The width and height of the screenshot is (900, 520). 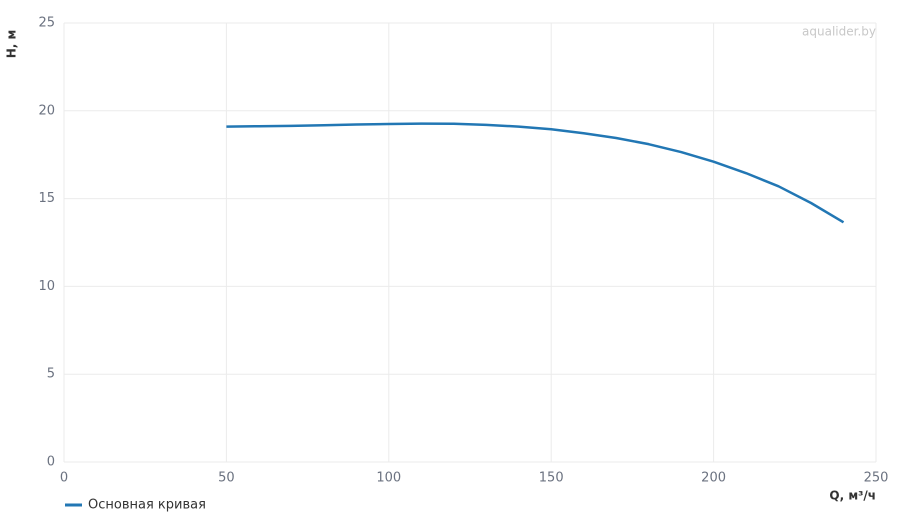 I want to click on x-tick-label: 200, so click(x=713, y=478).